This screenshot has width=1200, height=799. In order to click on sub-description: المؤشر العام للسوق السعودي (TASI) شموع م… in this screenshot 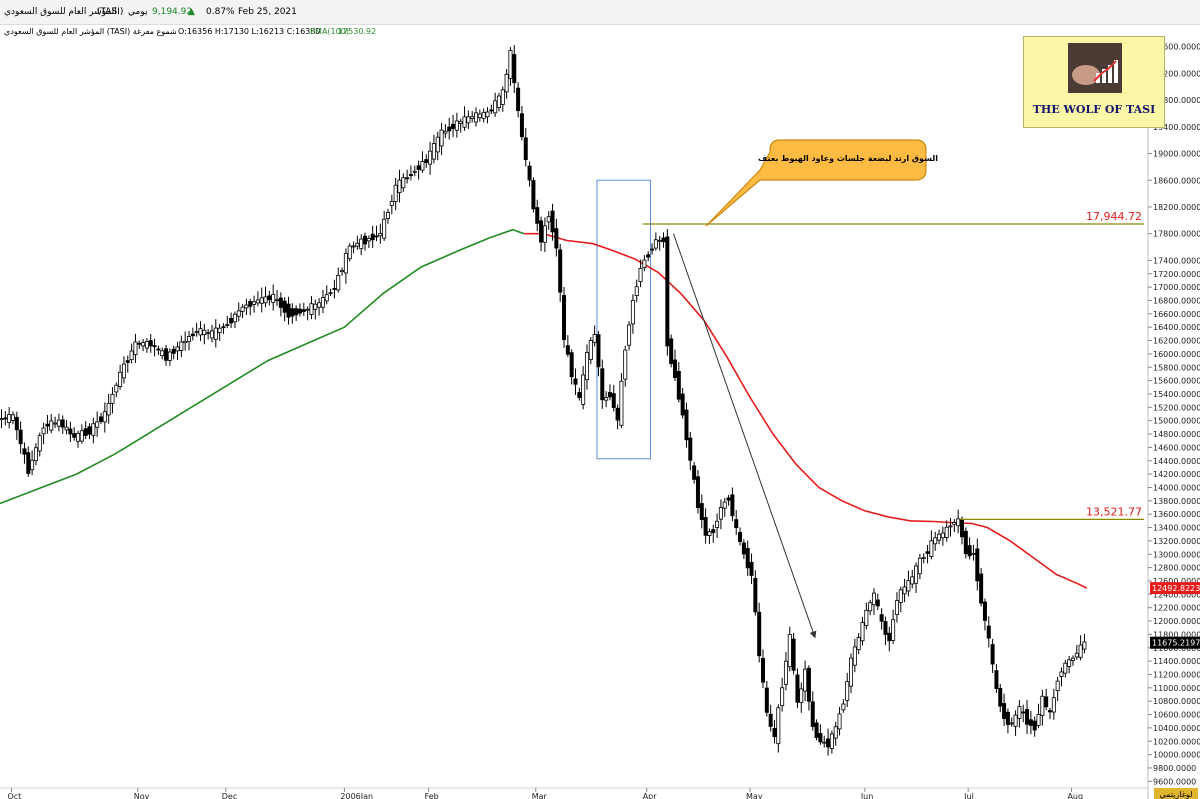, I will do `click(90, 31)`.